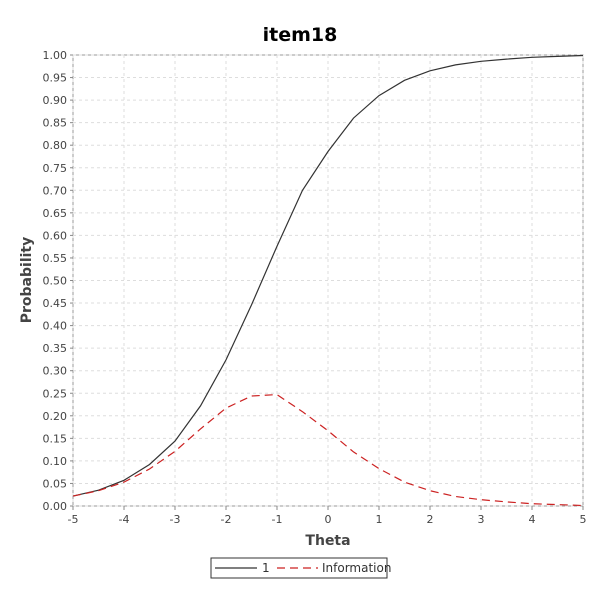  What do you see at coordinates (327, 541) in the screenshot?
I see `x-axis-title: Theta` at bounding box center [327, 541].